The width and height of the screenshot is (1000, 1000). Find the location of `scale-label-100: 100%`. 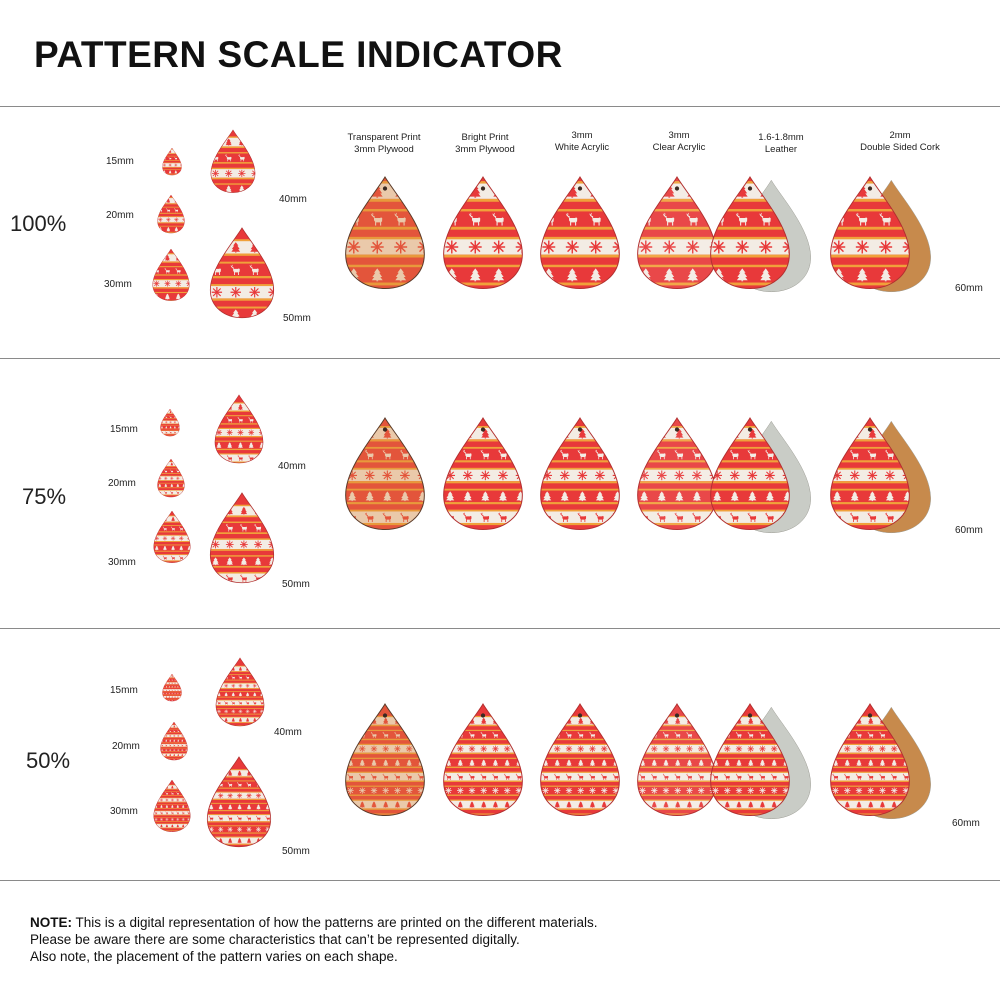

scale-label-100: 100% is located at coordinates (38, 223).